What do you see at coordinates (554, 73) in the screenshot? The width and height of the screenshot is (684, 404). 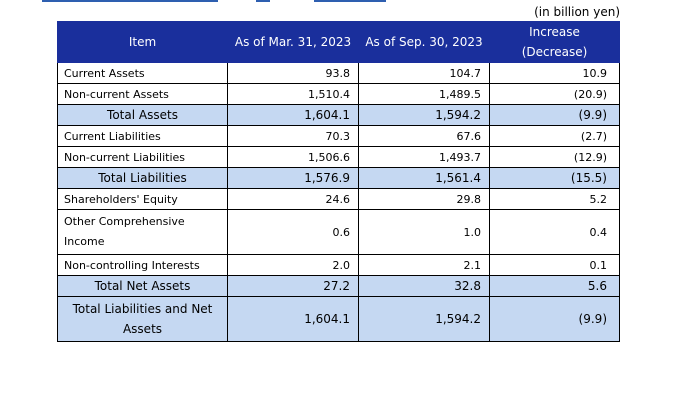 I see `value-change: 10.9` at bounding box center [554, 73].